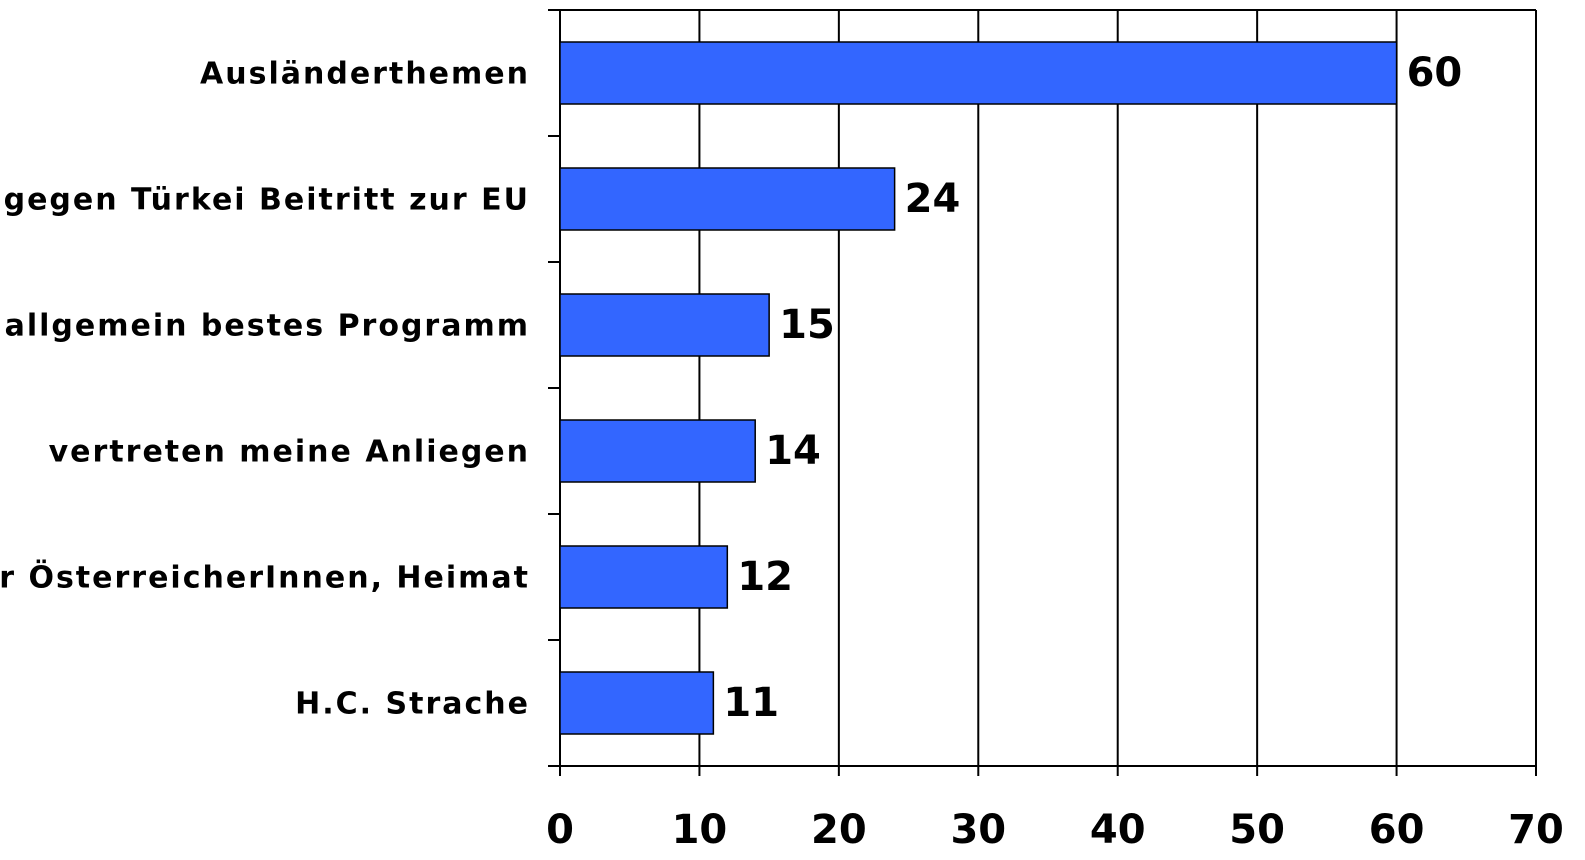  I want to click on x-tick-label: 0, so click(560, 830).